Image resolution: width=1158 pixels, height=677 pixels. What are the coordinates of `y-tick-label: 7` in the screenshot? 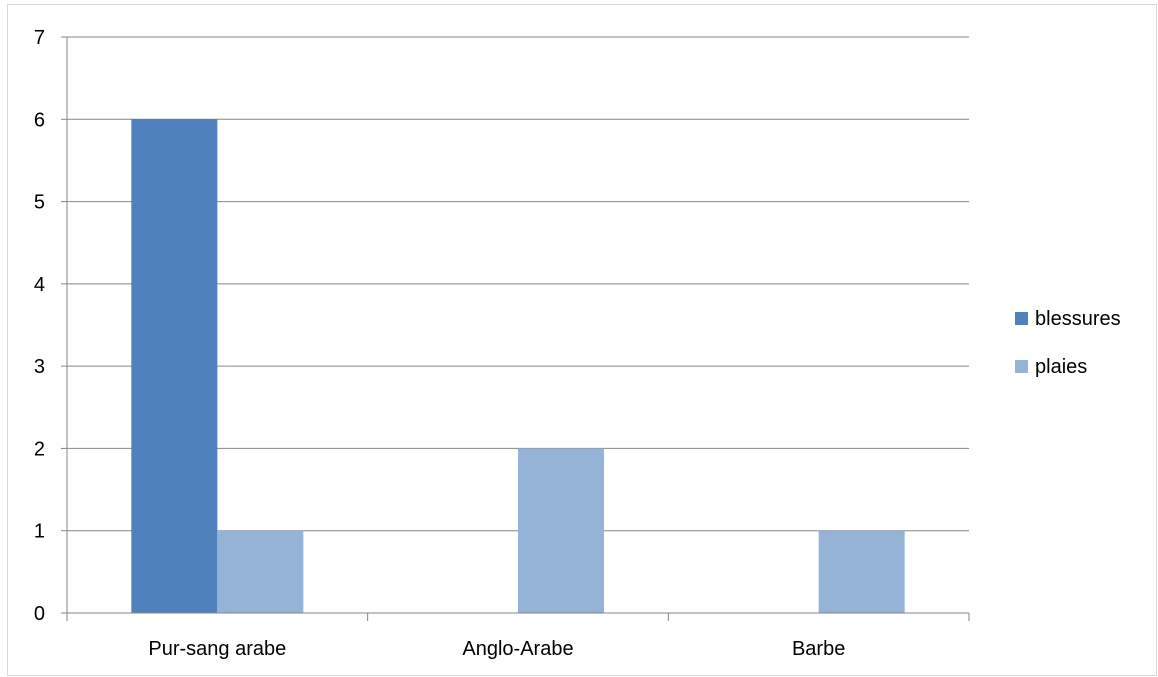 It's located at (39, 38).